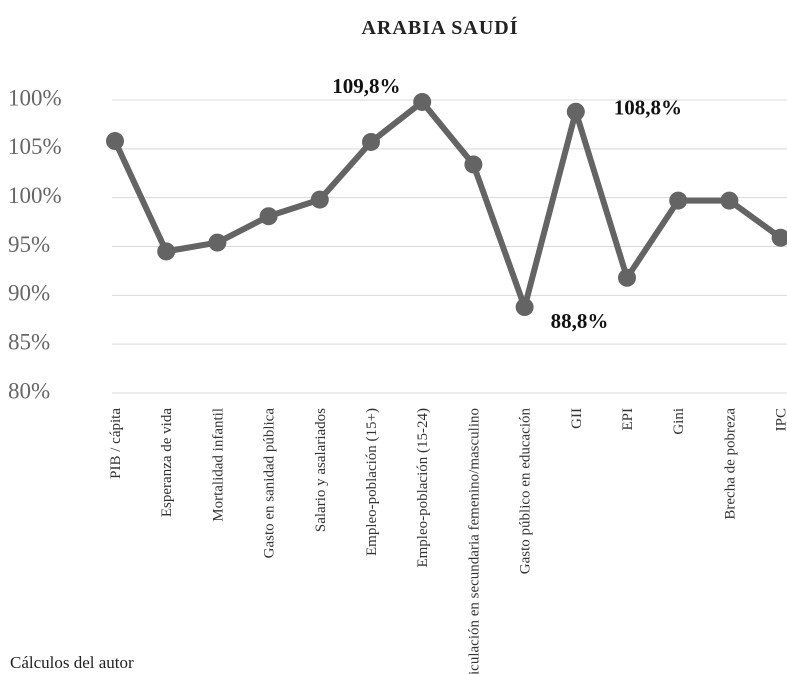 Image resolution: width=787 pixels, height=674 pixels. Describe the element at coordinates (29, 293) in the screenshot. I see `y-tick-label: 90%` at that location.